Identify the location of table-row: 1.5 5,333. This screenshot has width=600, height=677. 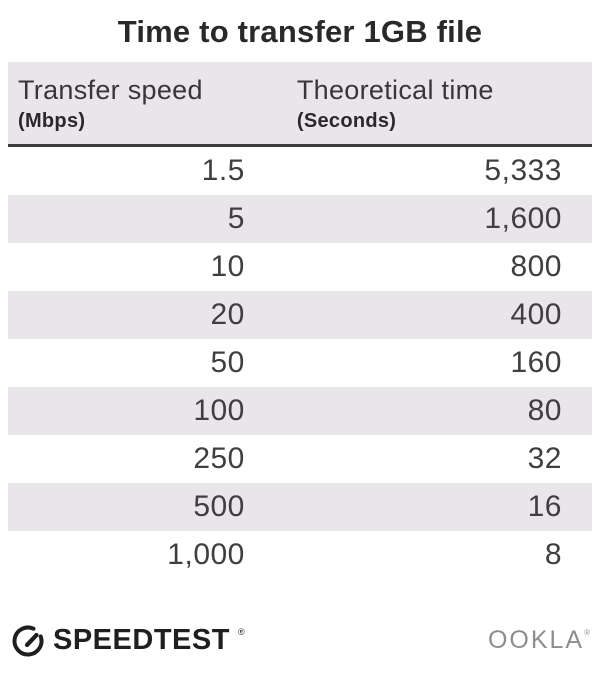
(300, 171).